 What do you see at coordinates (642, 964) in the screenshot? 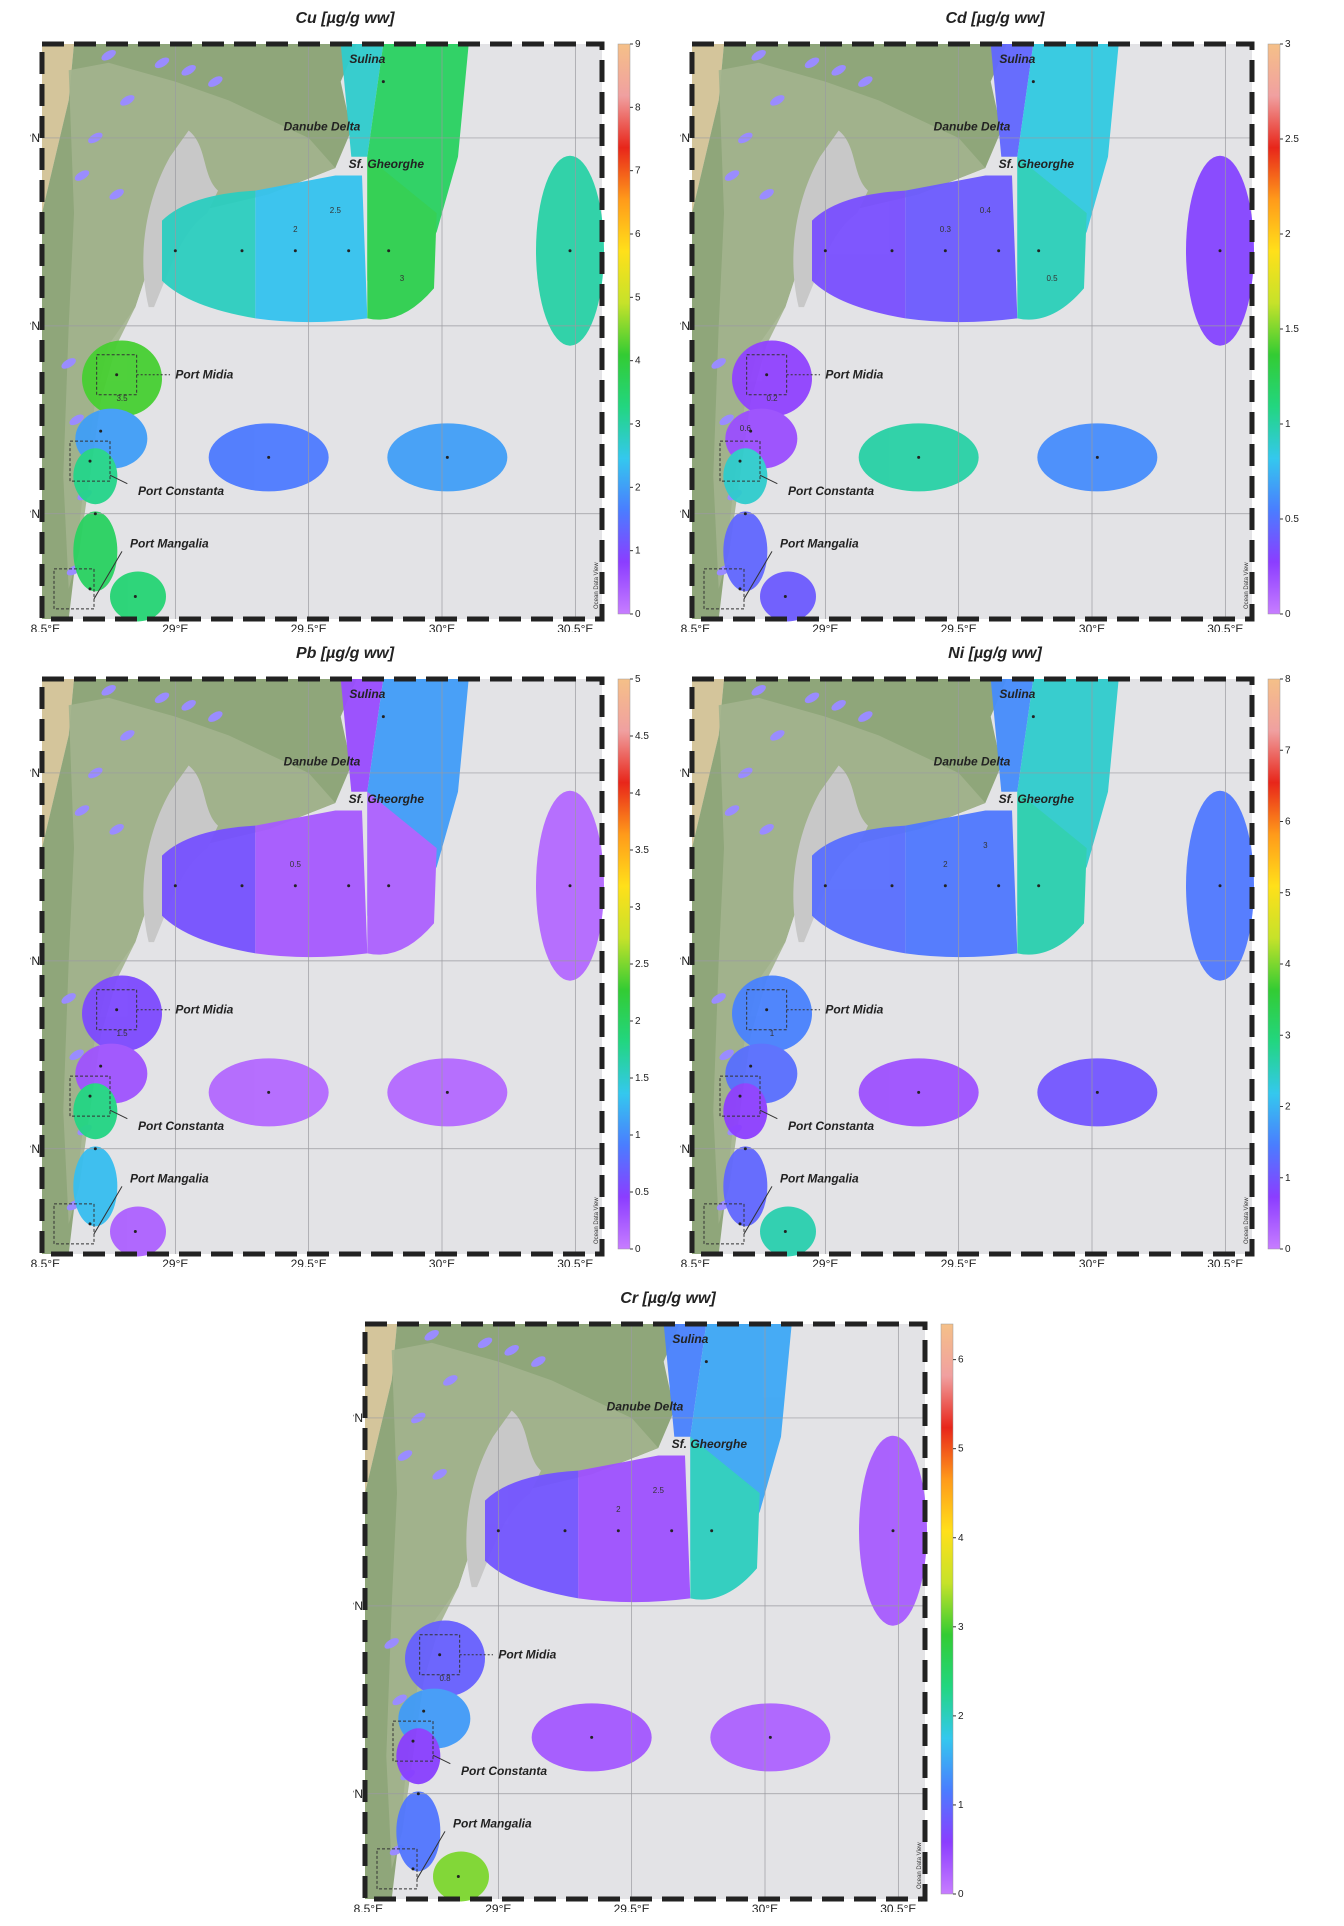
I see `colorbar-tick-label: 2.5` at bounding box center [642, 964].